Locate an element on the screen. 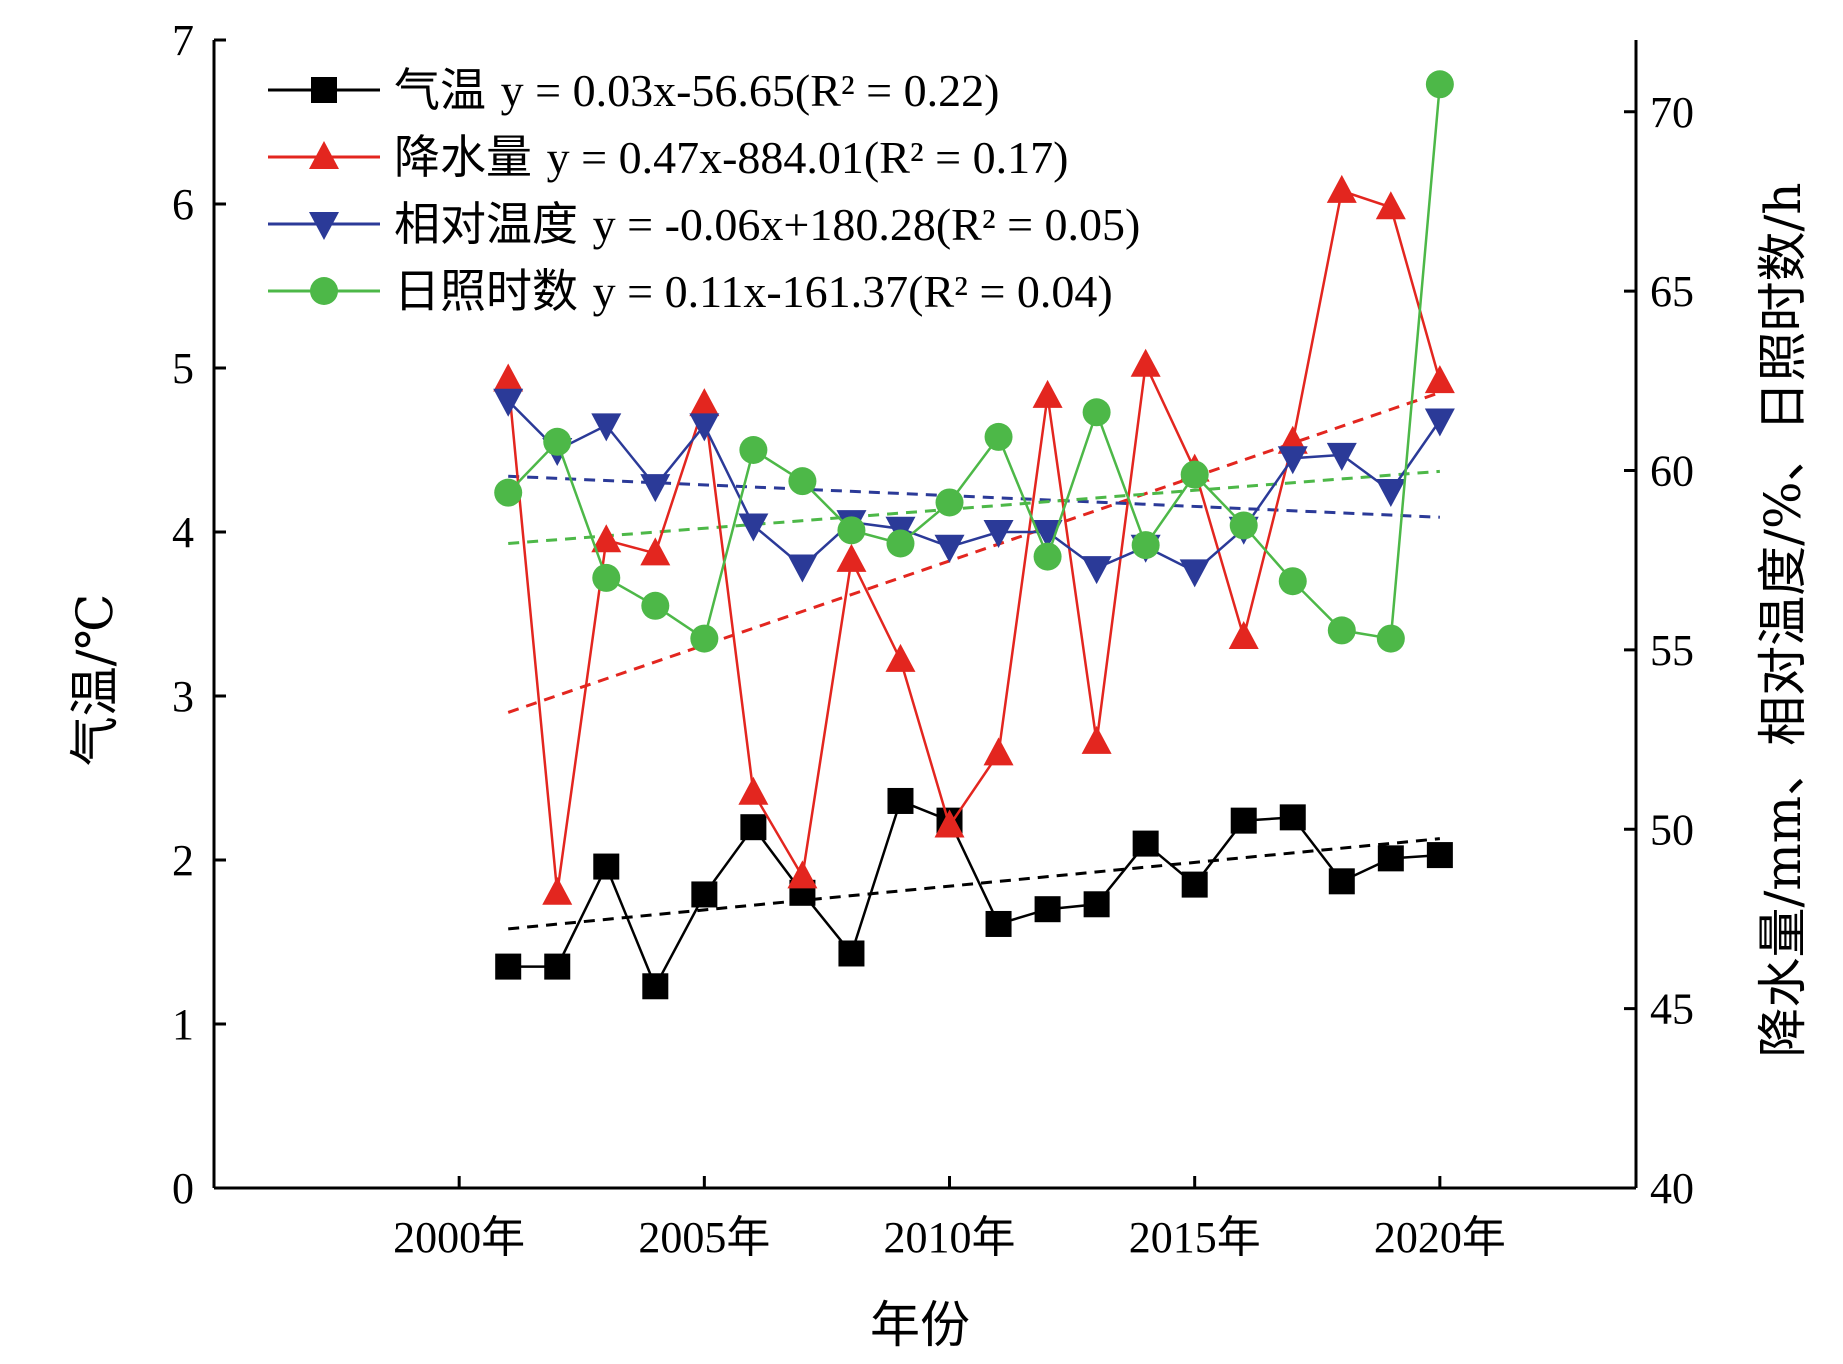 The height and width of the screenshot is (1364, 1843). legend-entry-1: 降水量 y = 0.47x-884.01(R² = 0.17) is located at coordinates (668, 157).